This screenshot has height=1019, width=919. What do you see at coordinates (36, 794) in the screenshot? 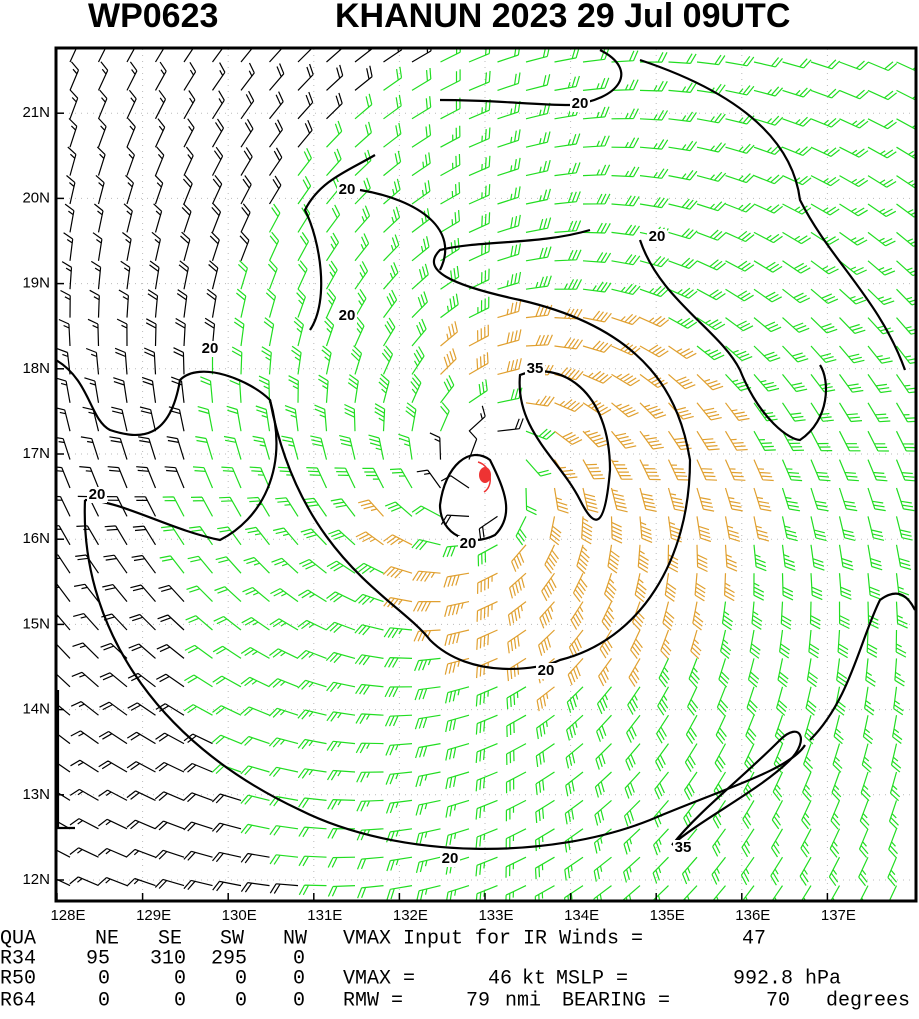
I see `y-tick-label: 13N` at bounding box center [36, 794].